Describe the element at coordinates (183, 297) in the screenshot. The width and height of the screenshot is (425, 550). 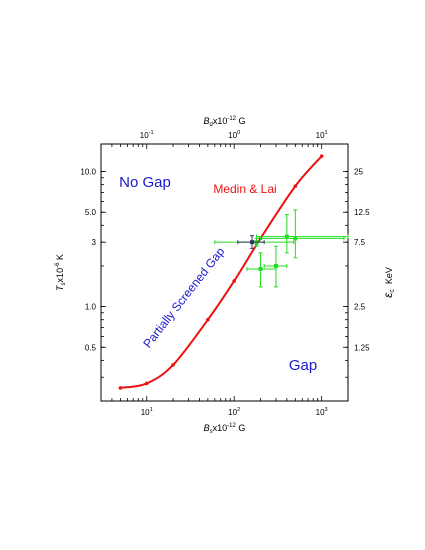
I see `annotation-partially-screened-gap: Partially Screened Gap` at that location.